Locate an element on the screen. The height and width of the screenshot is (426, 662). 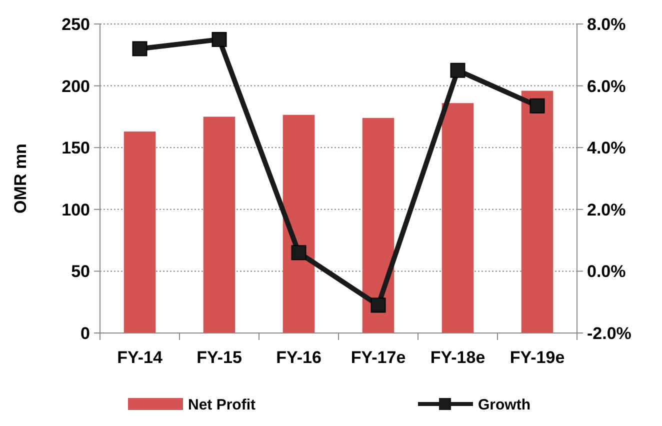
y2-tick-label: 2.0% is located at coordinates (606, 210).